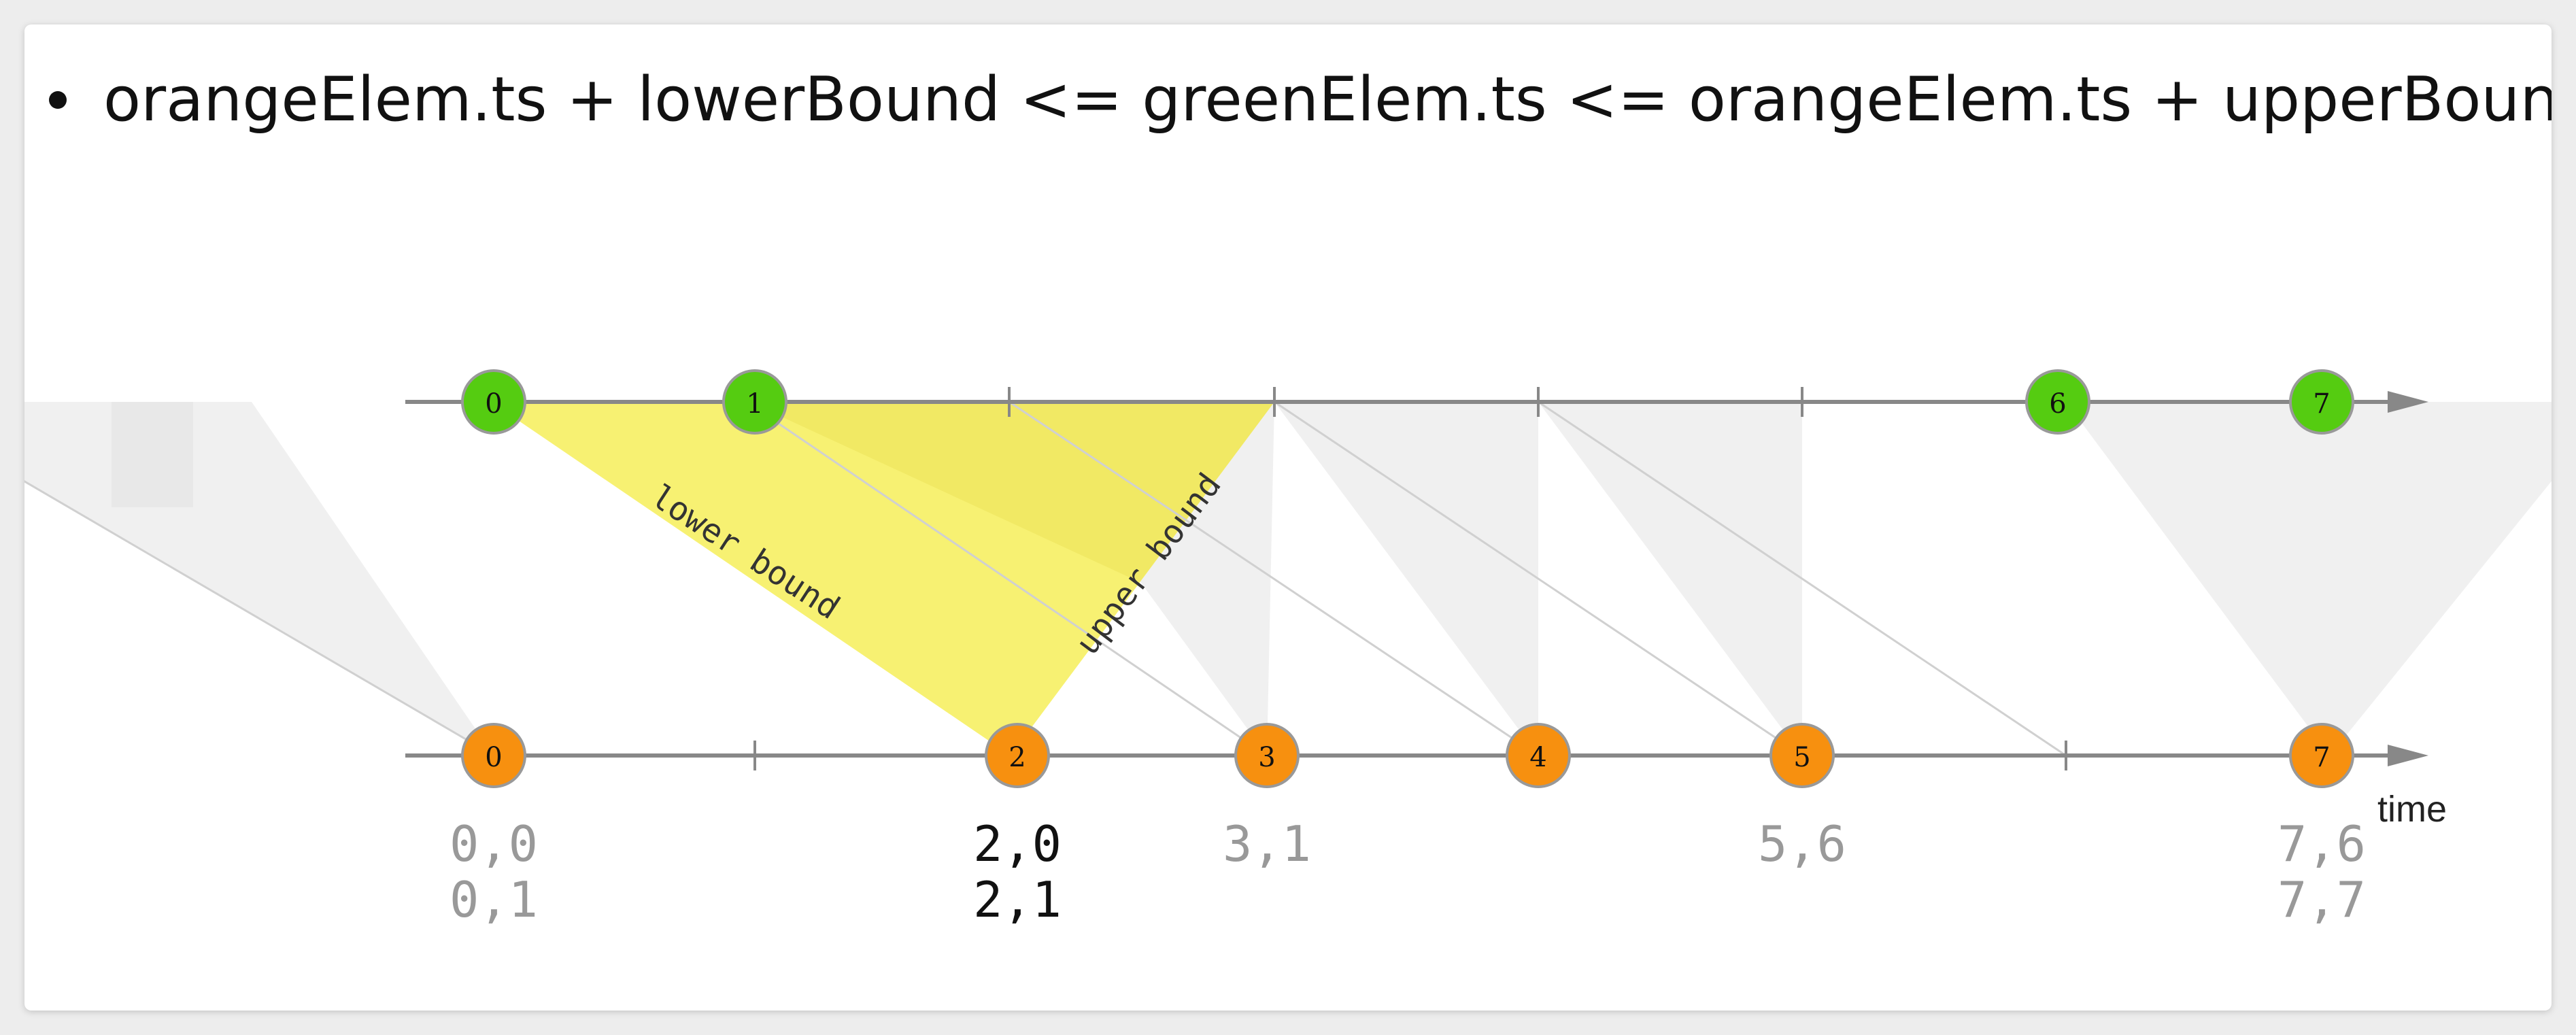 The image size is (2576, 1035). What do you see at coordinates (494, 844) in the screenshot?
I see `join-result: 0,0` at bounding box center [494, 844].